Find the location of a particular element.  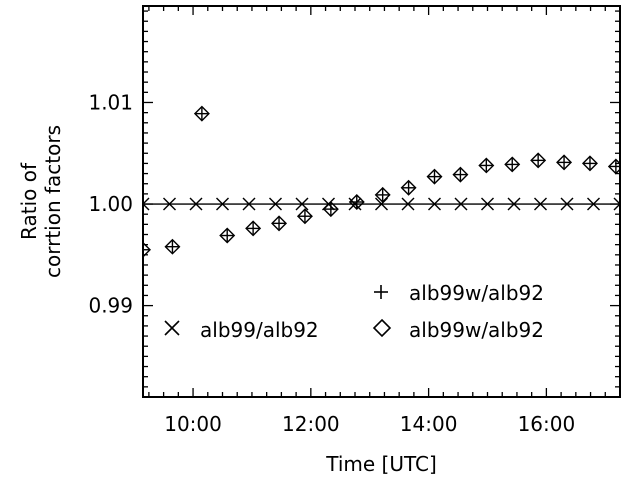

legend-x-icon is located at coordinates (172, 328).